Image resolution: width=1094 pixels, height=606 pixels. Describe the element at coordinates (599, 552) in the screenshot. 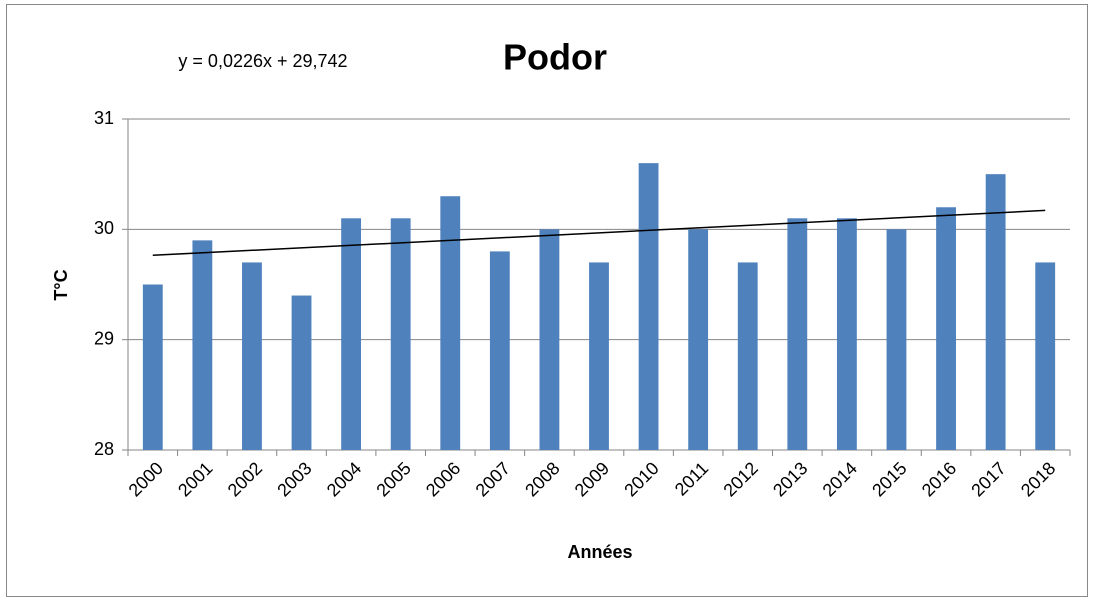

I see `x-axis-label: Années` at that location.